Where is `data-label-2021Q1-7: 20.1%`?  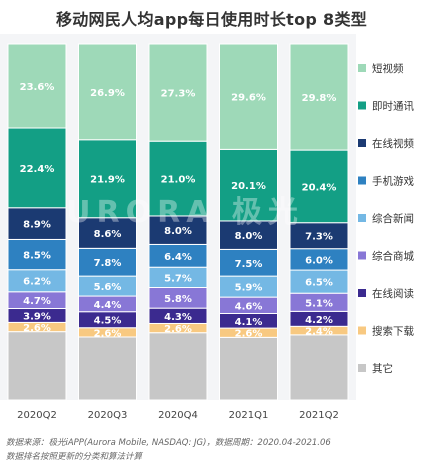 data-label-2021Q1-7: 20.1% is located at coordinates (248, 186).